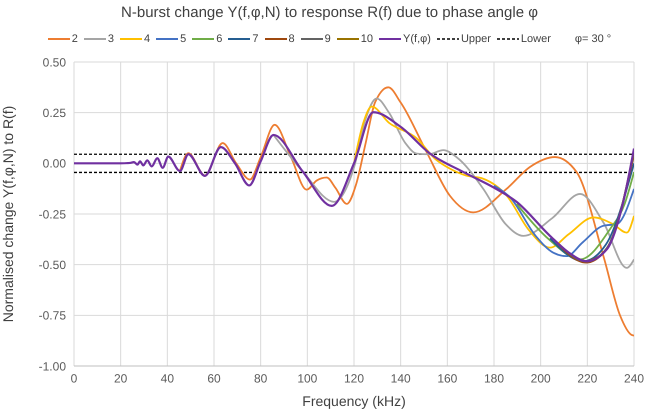  What do you see at coordinates (111, 39) in the screenshot?
I see `legend-label: 3` at bounding box center [111, 39].